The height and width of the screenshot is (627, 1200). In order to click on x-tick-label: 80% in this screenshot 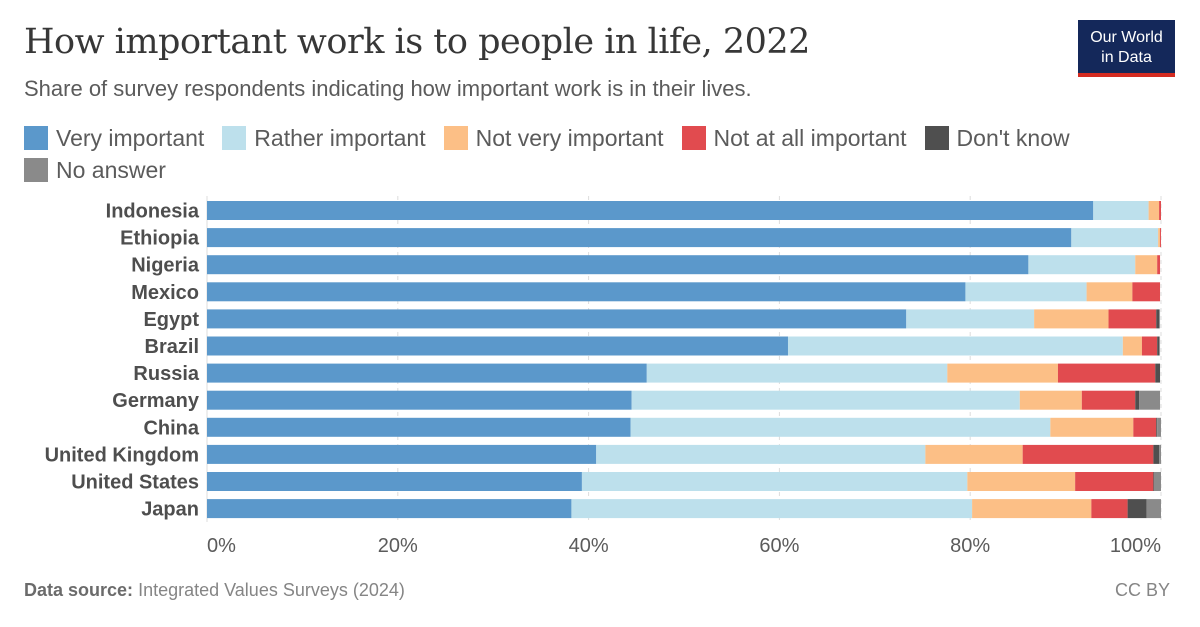, I will do `click(970, 546)`.